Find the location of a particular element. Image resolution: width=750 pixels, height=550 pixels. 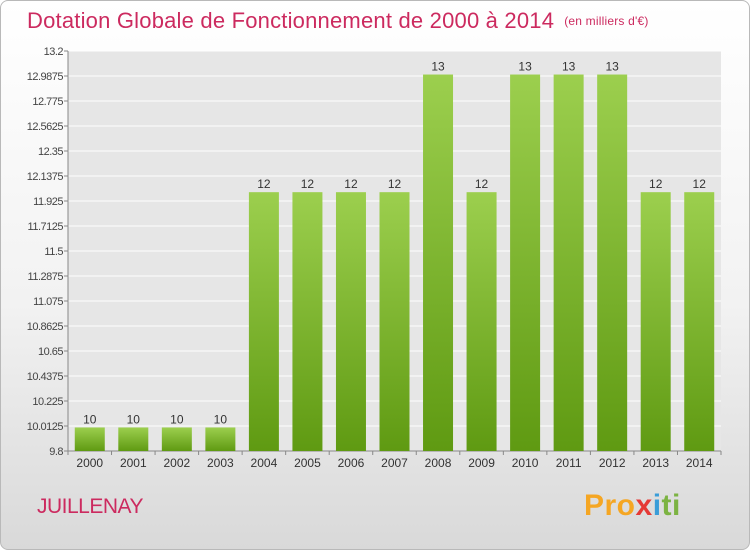

y-tick-label: 10.0125 is located at coordinates (45, 427).